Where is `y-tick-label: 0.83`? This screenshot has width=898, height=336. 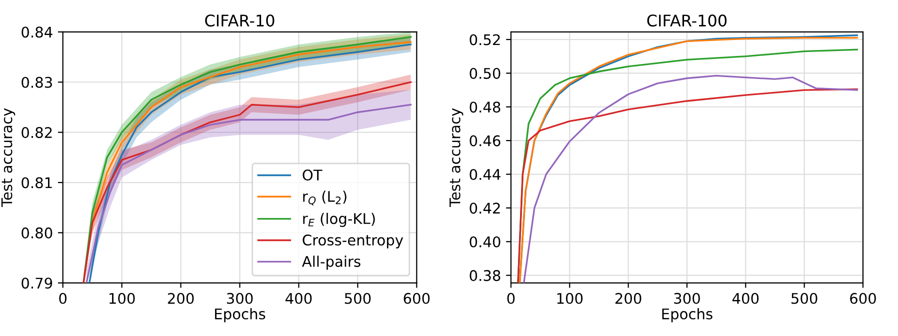 y-tick-label: 0.83 is located at coordinates (37, 82).